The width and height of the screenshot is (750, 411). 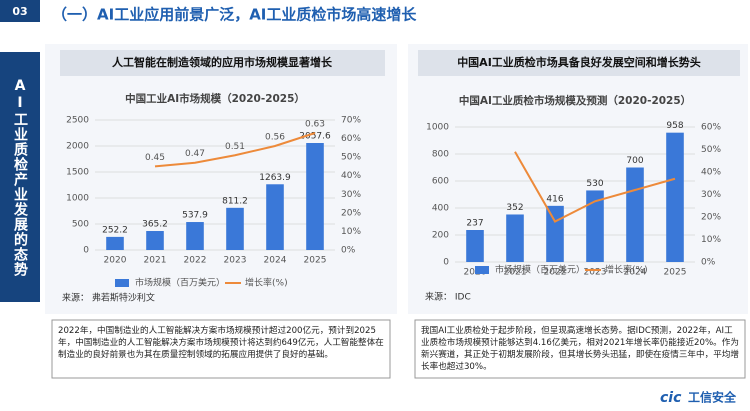 I want to click on section-box, so click(x=20, y=11).